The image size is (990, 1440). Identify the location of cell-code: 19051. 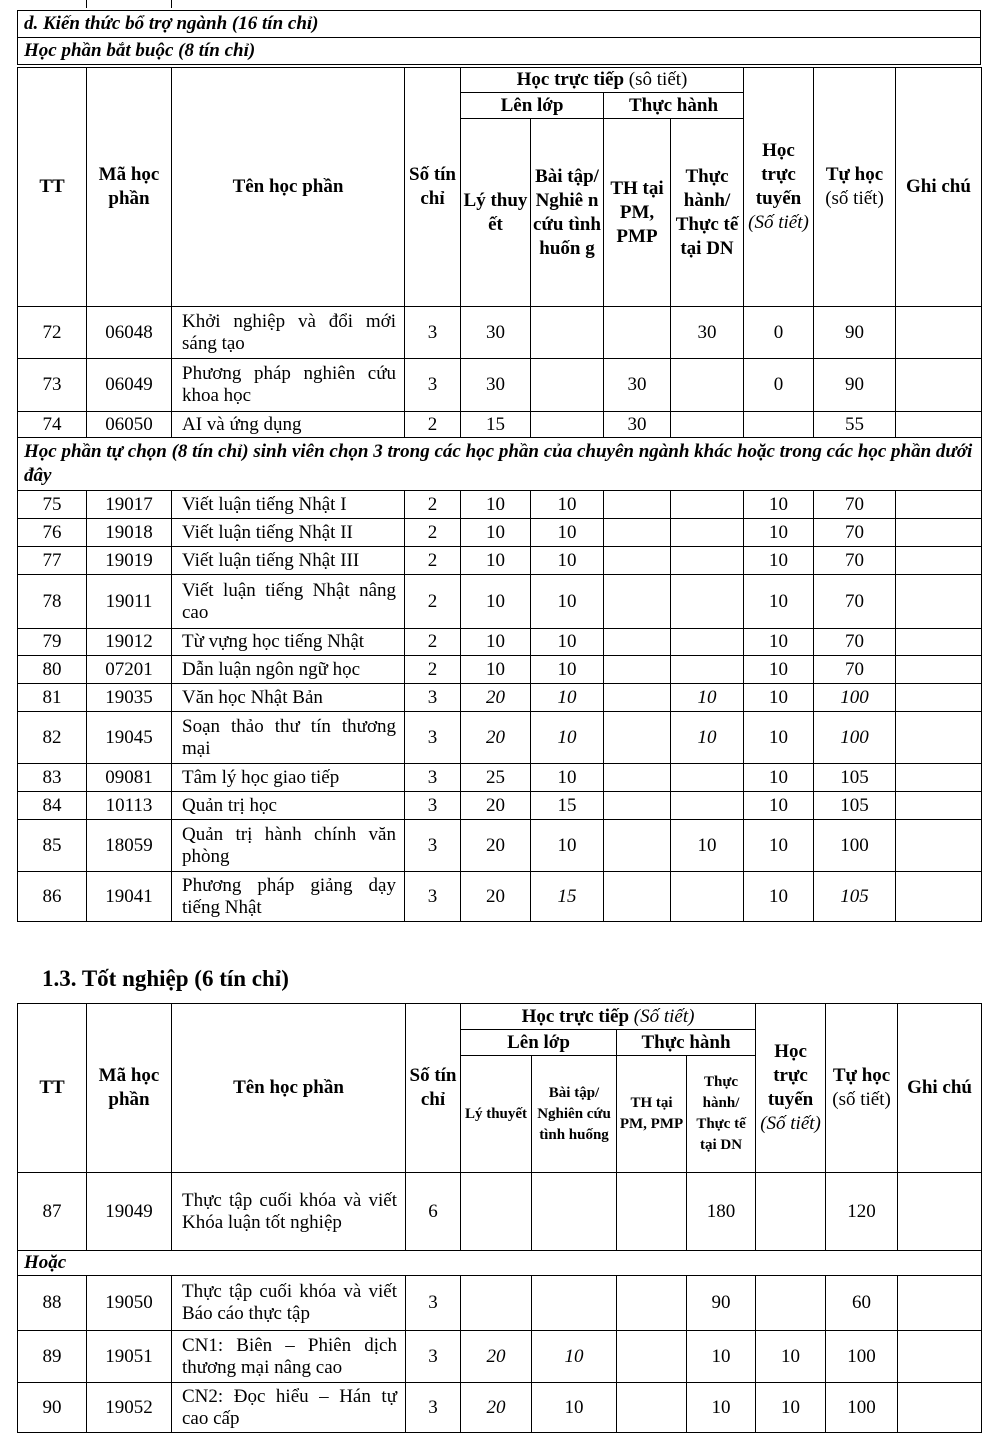
(129, 1356).